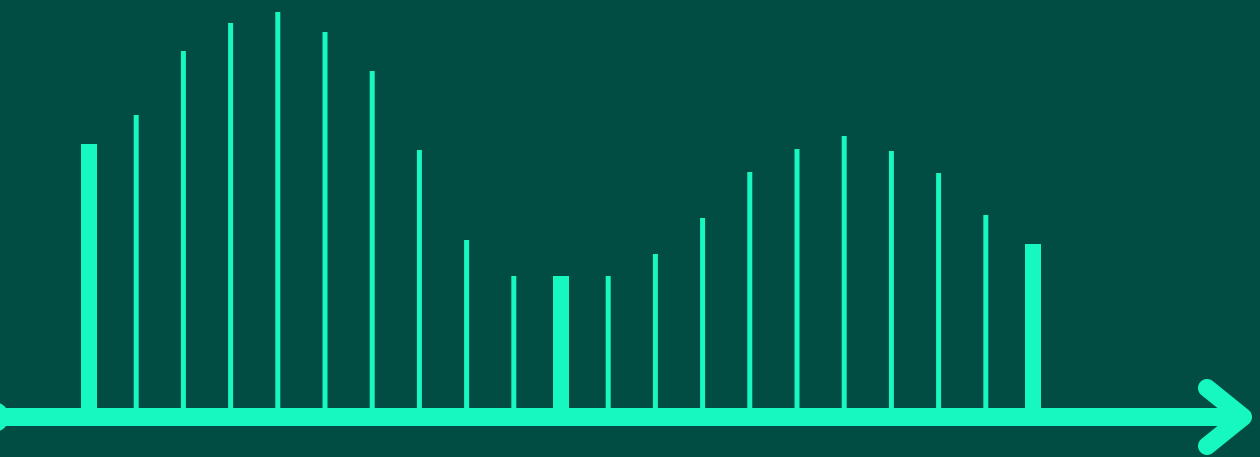 The width and height of the screenshot is (1260, 457). Describe the element at coordinates (1225, 417) in the screenshot. I see `axis-arrow` at that location.